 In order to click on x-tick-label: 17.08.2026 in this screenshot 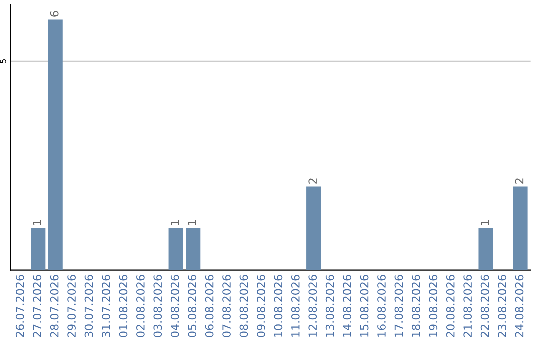, I will do `click(399, 306)`.